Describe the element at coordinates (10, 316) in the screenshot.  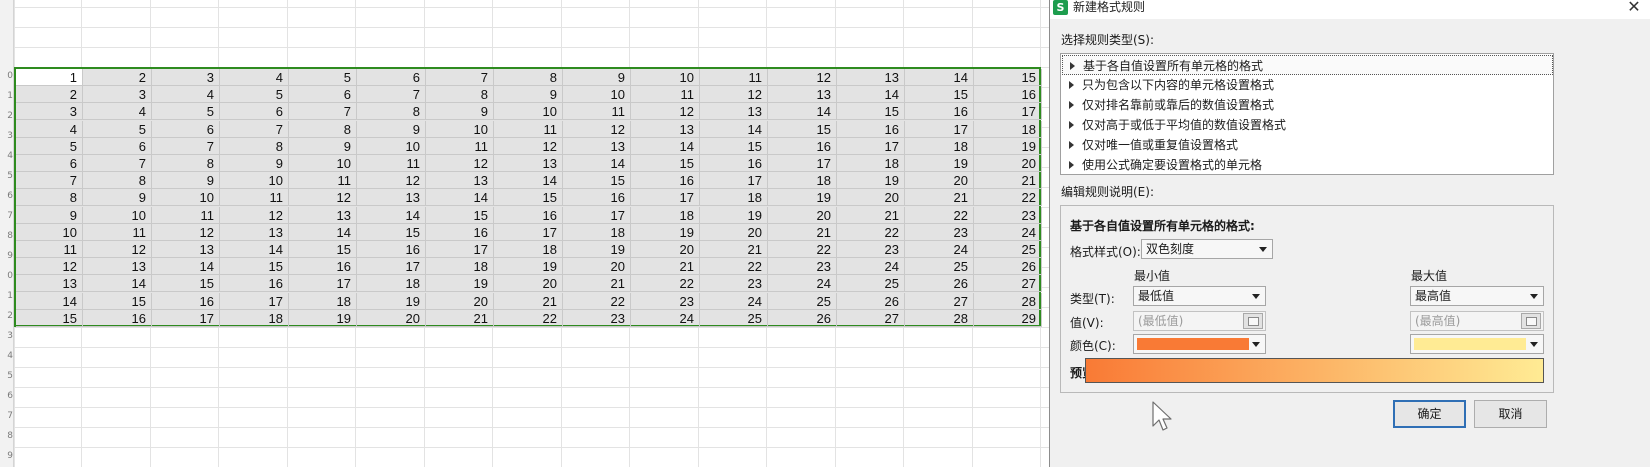
I see `row-number: 2` at that location.